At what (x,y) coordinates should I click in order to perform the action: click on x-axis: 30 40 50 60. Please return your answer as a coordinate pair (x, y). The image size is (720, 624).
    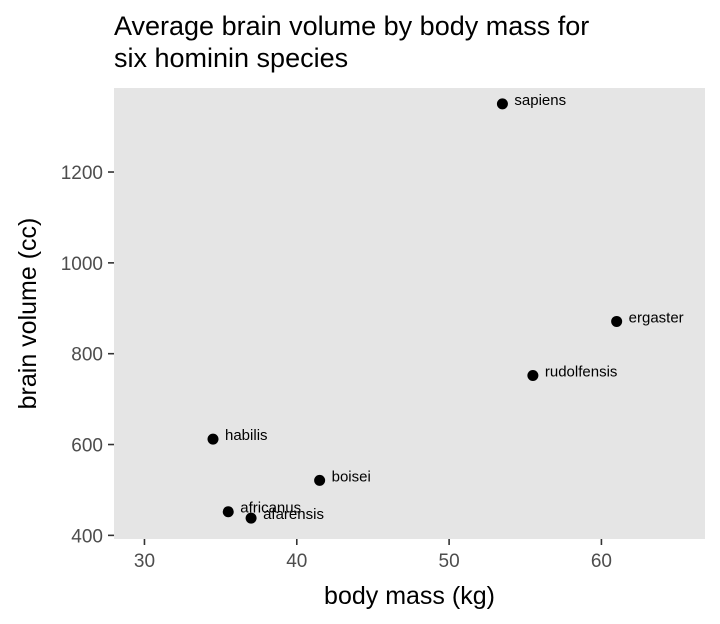
    Looking at the image, I should click on (373, 555).